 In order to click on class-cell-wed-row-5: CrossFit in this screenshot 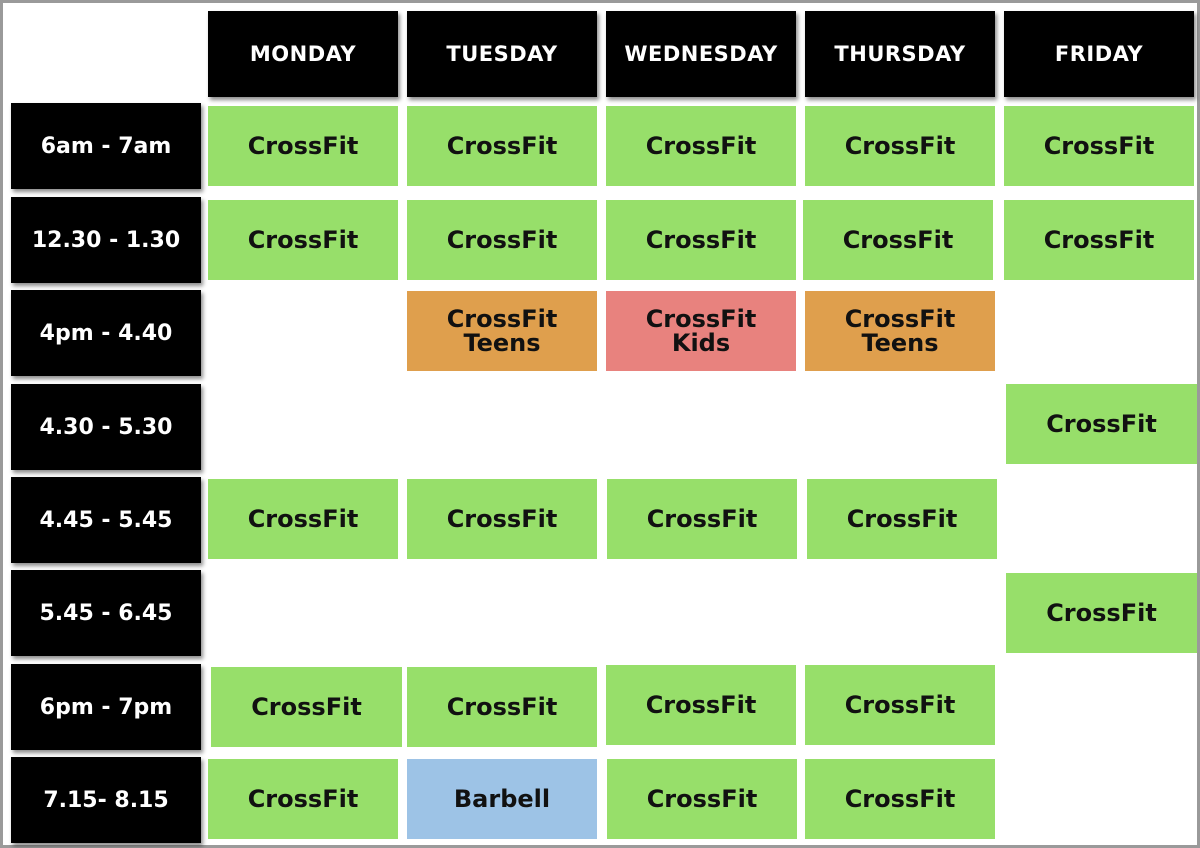, I will do `click(702, 519)`.